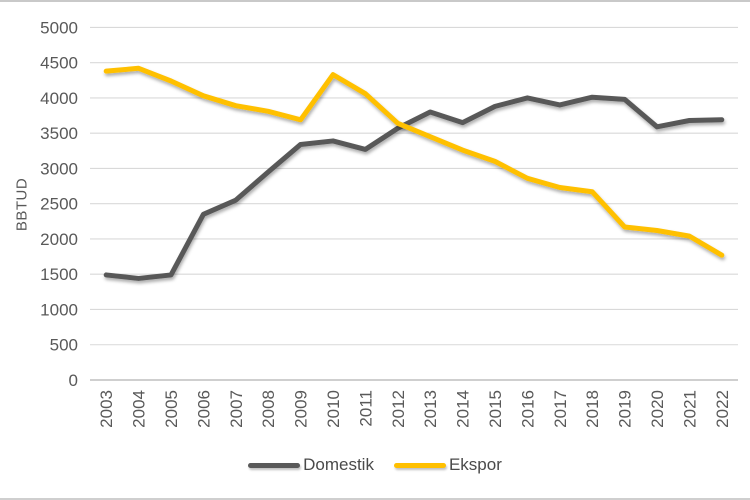 This screenshot has width=750, height=500. Describe the element at coordinates (59, 239) in the screenshot. I see `svg-text: 2000` at that location.